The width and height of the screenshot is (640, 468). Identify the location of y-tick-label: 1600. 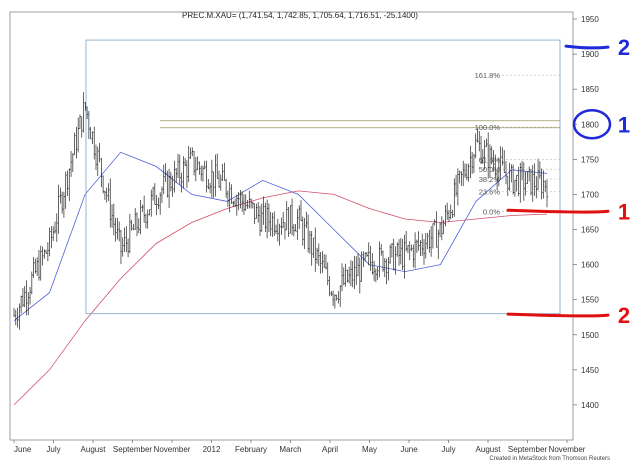
(590, 265).